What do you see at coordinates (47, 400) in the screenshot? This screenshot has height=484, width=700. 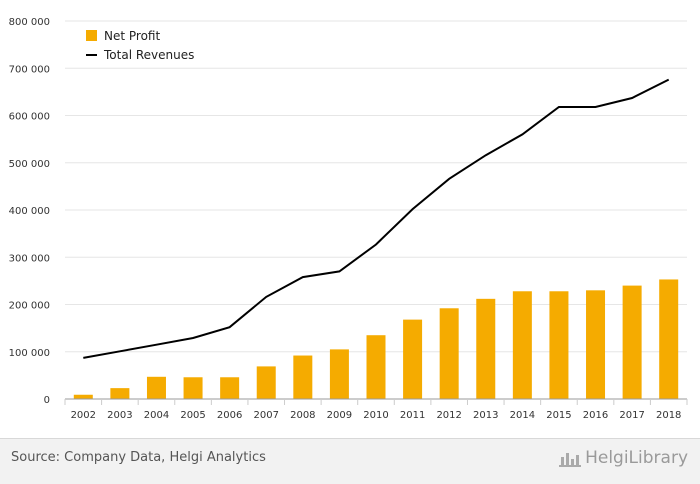 I see `y-tick-label: 0` at bounding box center [47, 400].